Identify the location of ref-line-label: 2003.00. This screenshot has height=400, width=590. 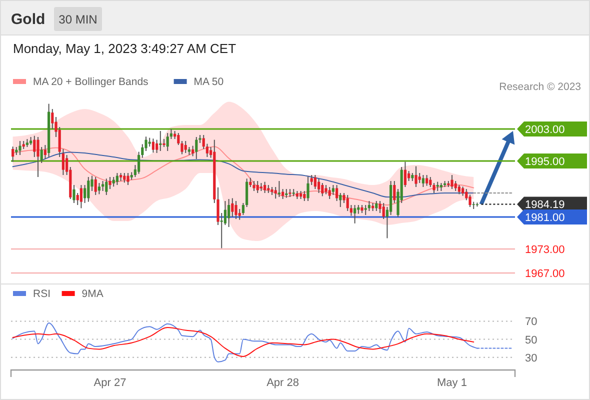
(545, 130).